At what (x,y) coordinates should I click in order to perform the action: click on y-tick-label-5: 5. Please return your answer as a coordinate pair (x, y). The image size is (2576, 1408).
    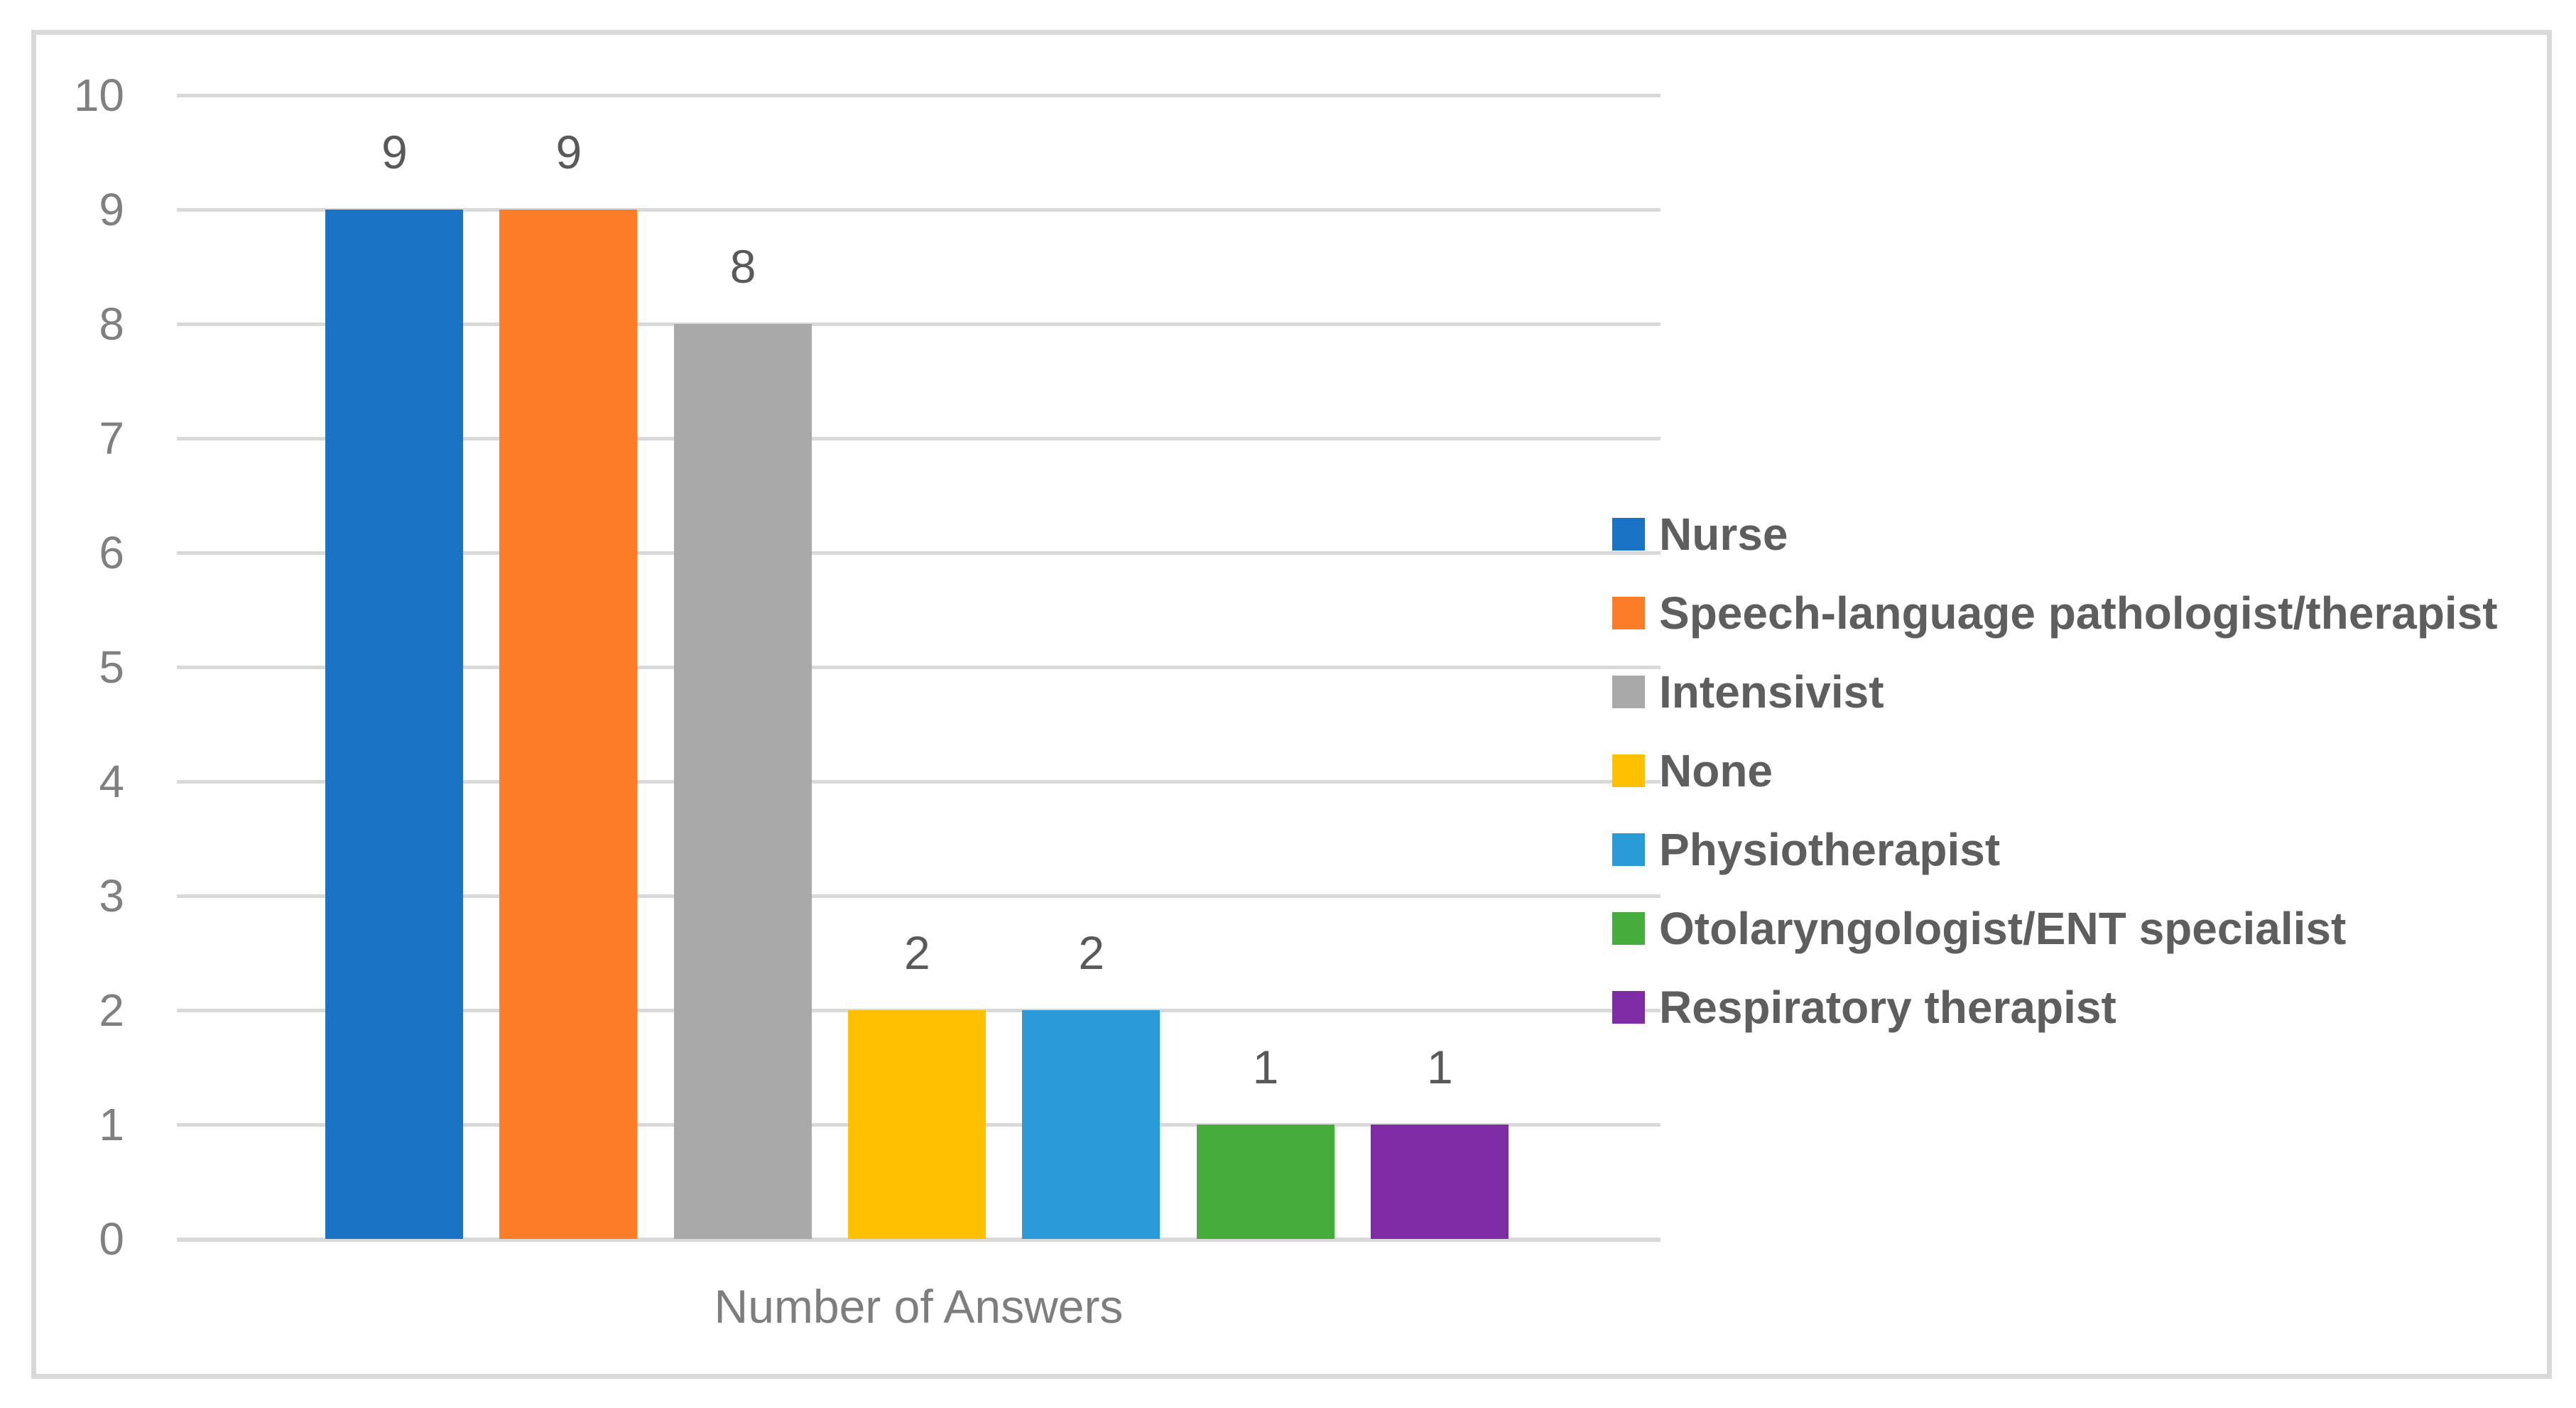
    Looking at the image, I should click on (112, 667).